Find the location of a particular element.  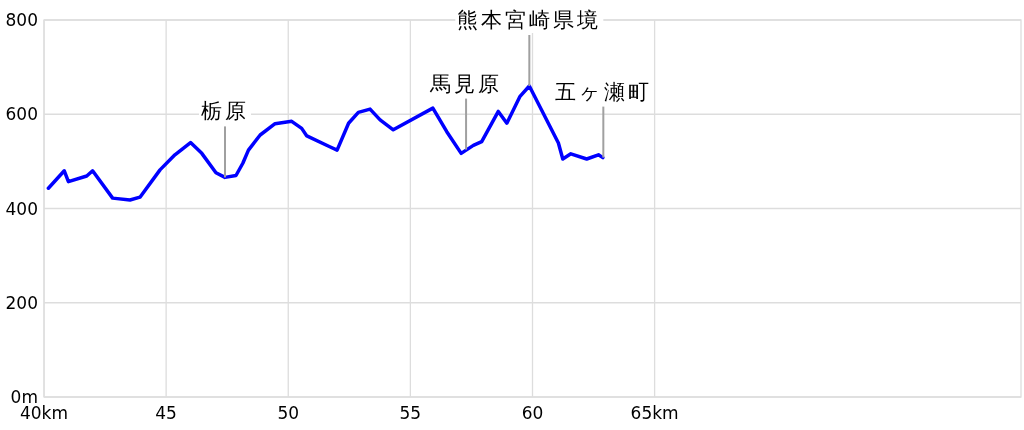

annotation: 五ヶ瀬町 is located at coordinates (603, 91).